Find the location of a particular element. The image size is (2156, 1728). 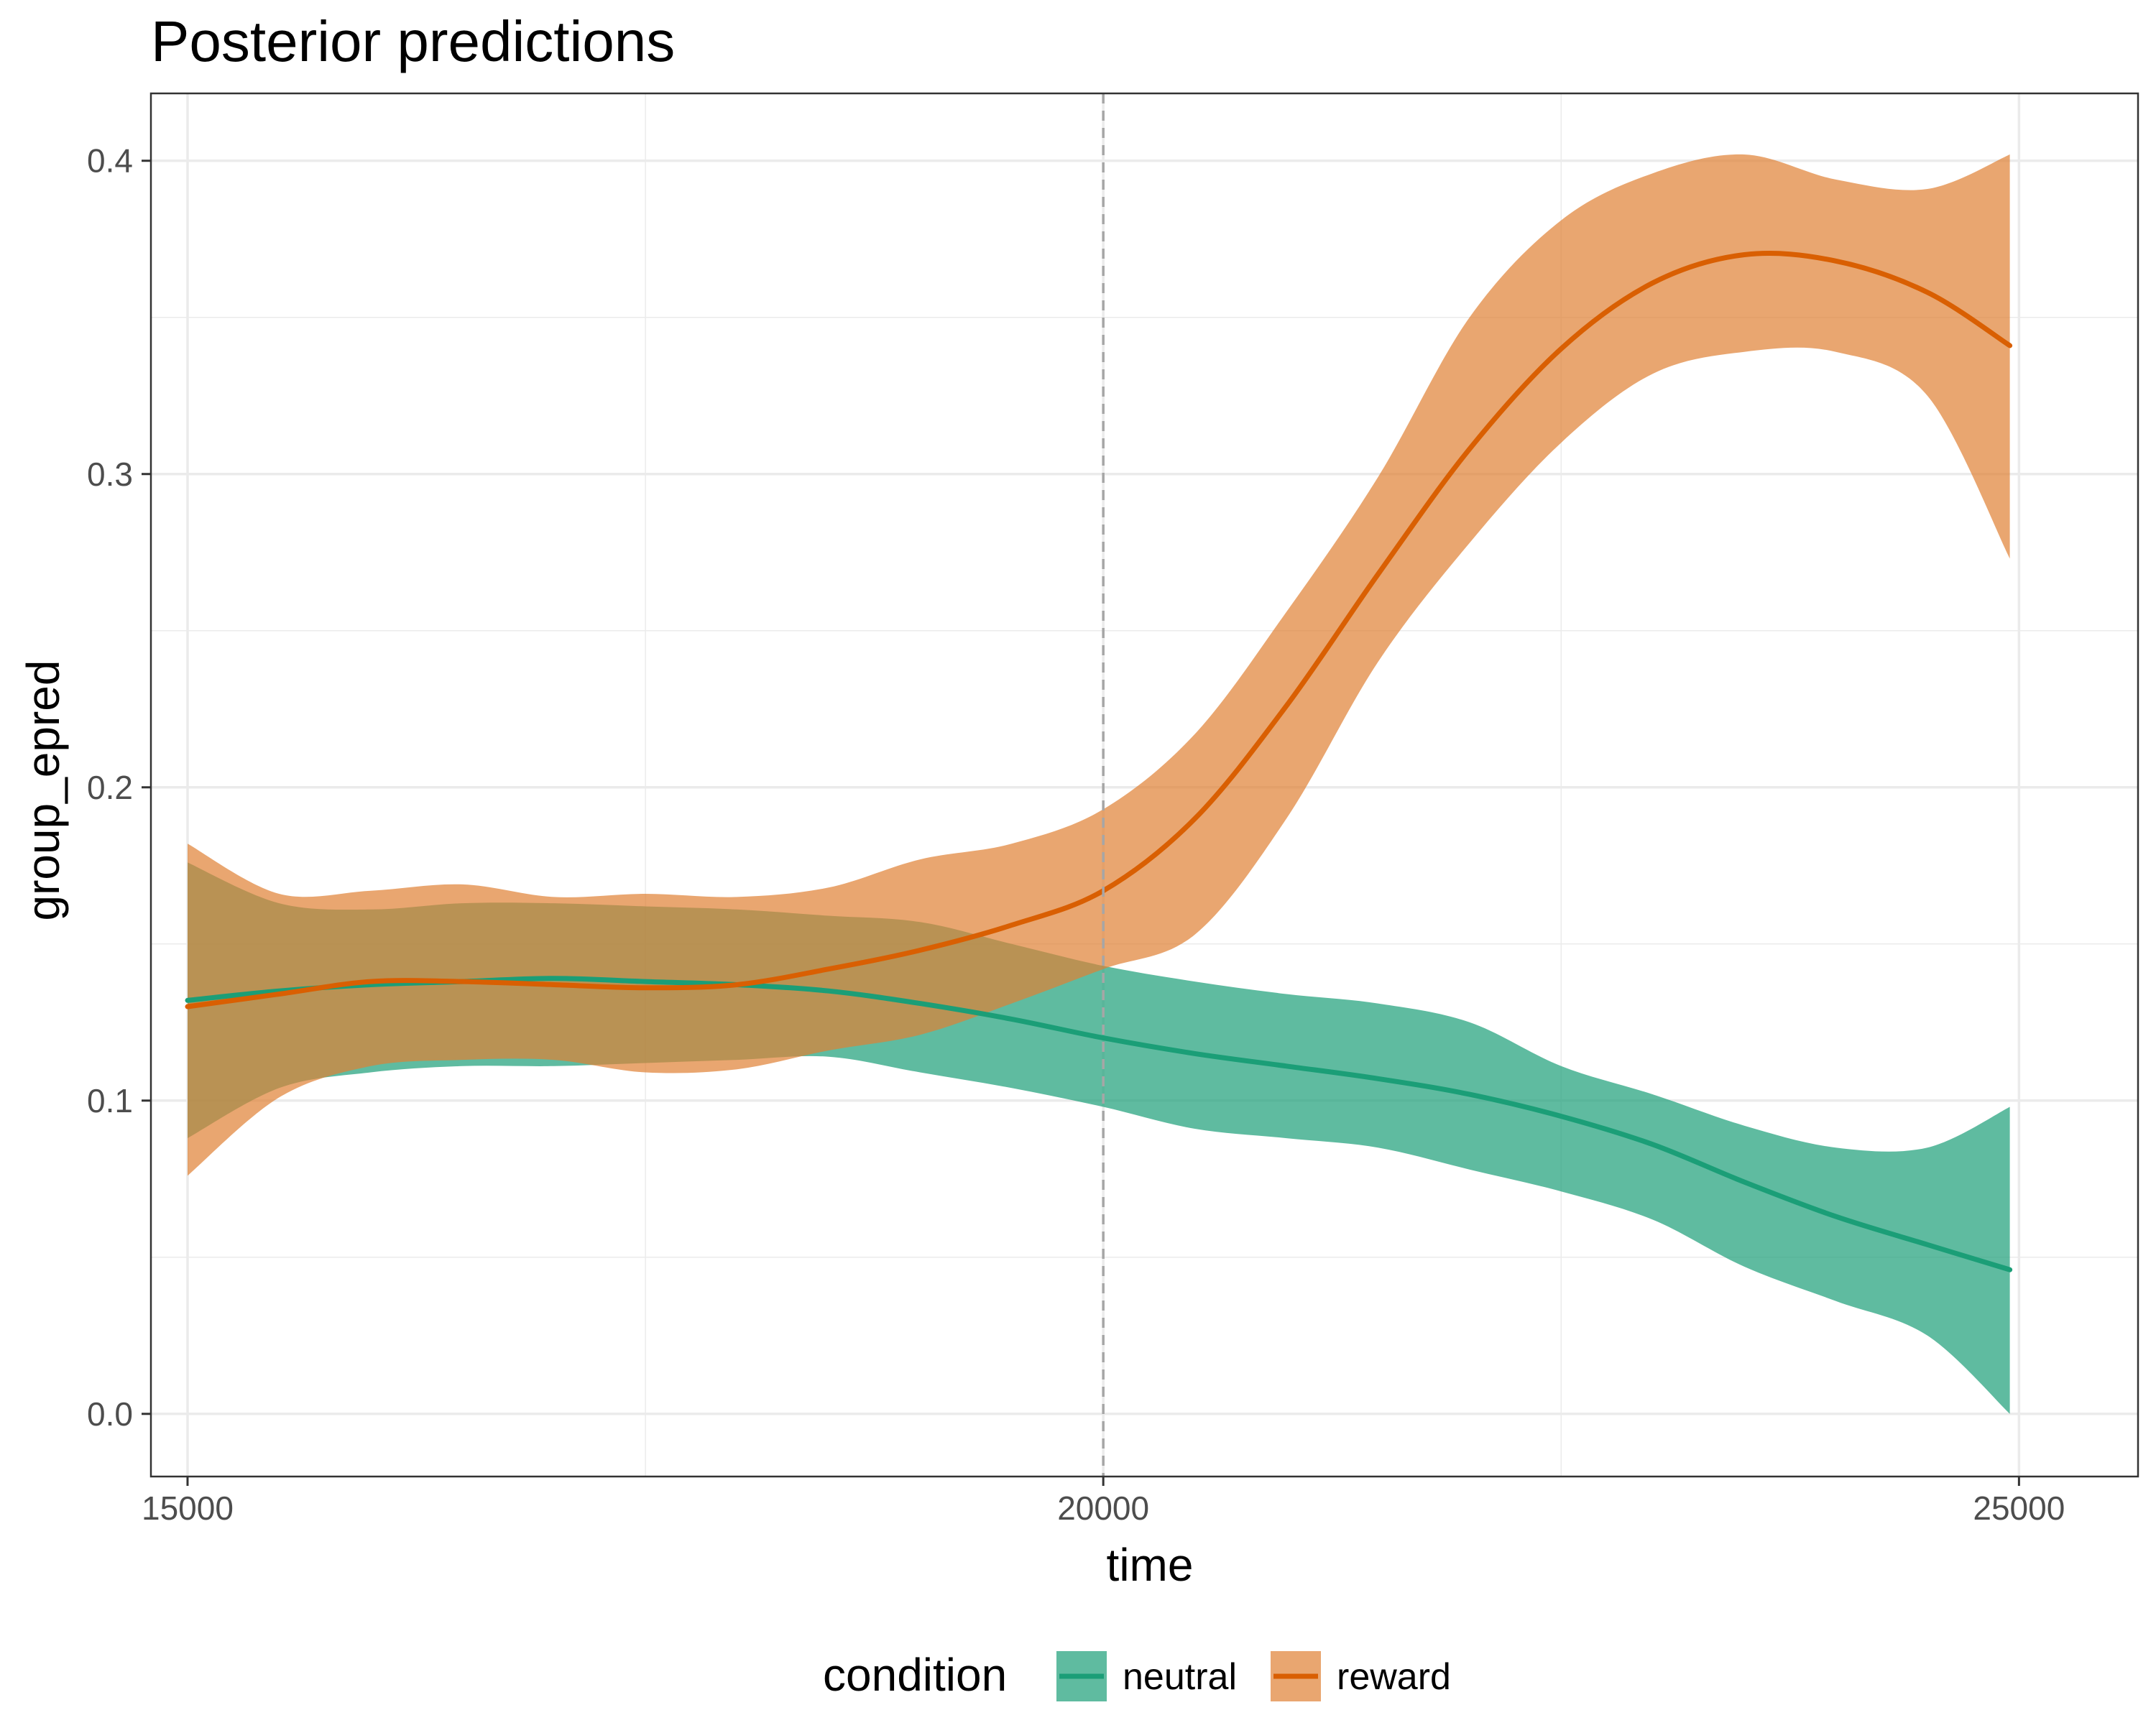

y-tick-label: 0.2 is located at coordinates (110, 787).